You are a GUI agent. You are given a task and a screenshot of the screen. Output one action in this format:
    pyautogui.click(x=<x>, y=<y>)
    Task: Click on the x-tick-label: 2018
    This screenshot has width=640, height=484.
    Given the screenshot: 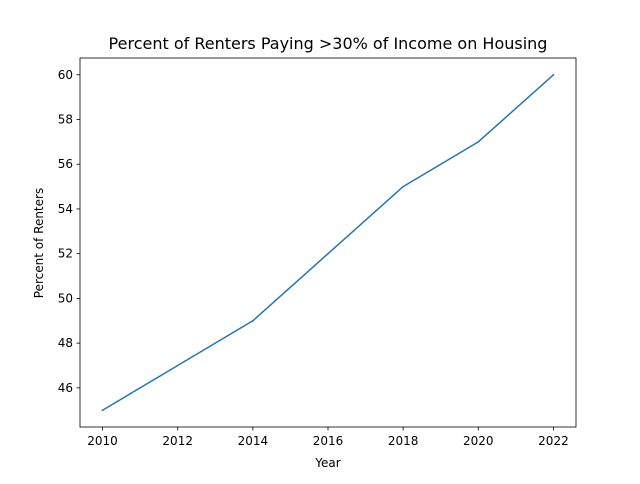 What is the action you would take?
    pyautogui.click(x=403, y=441)
    